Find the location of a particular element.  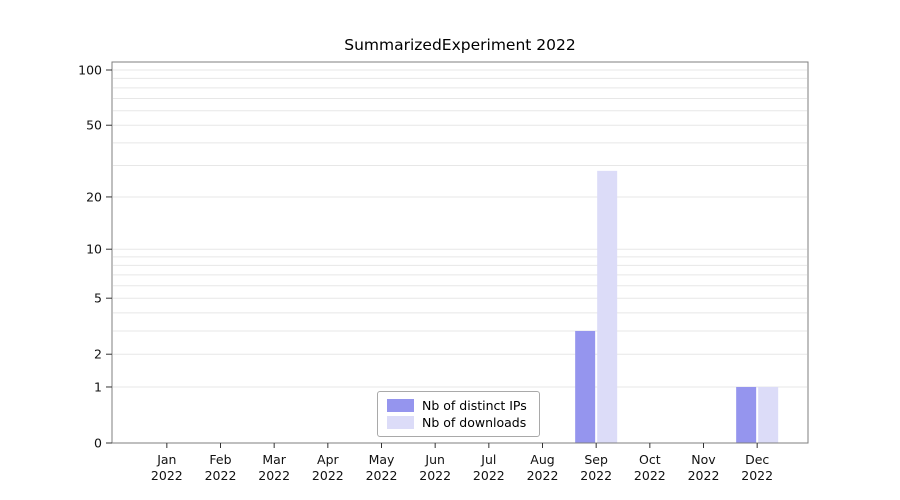

x-tick-label: Feb 2022 is located at coordinates (221, 467).